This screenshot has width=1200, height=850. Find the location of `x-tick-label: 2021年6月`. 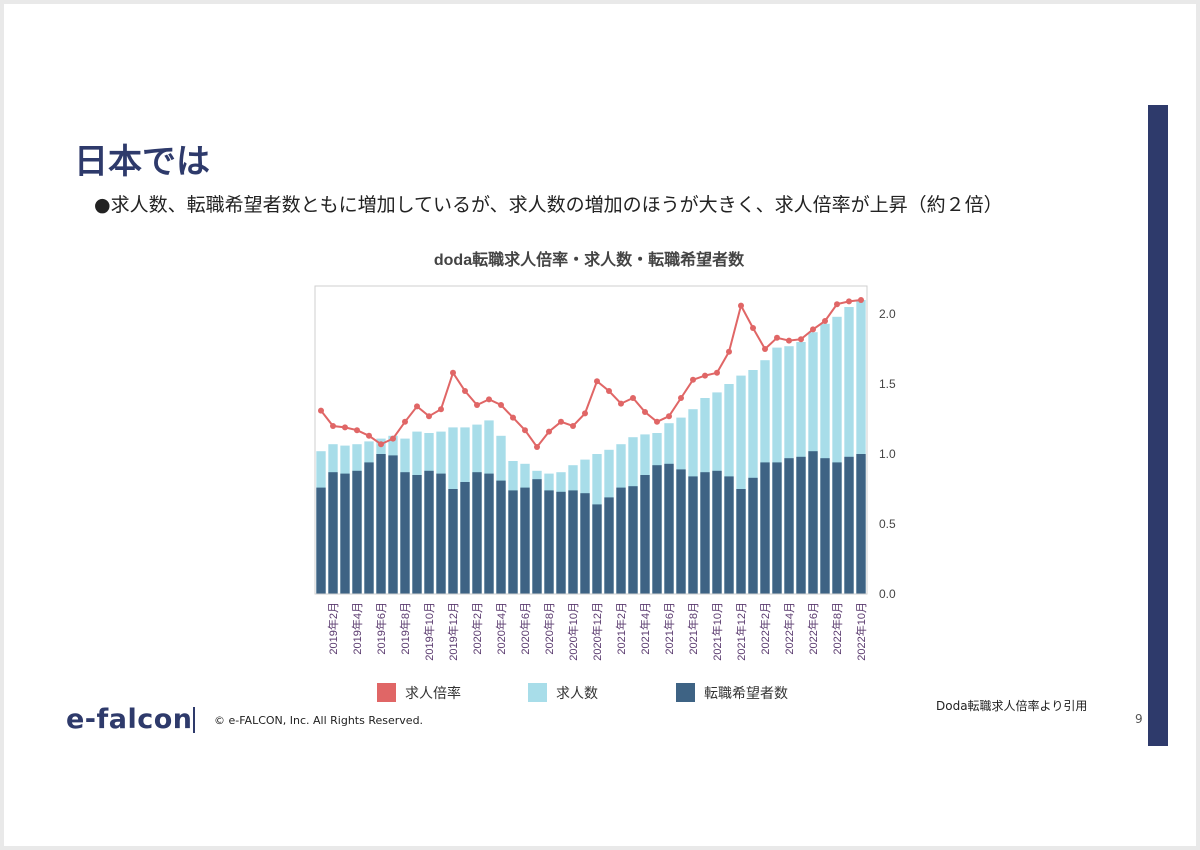

x-tick-label: 2021年6月 is located at coordinates (669, 628).